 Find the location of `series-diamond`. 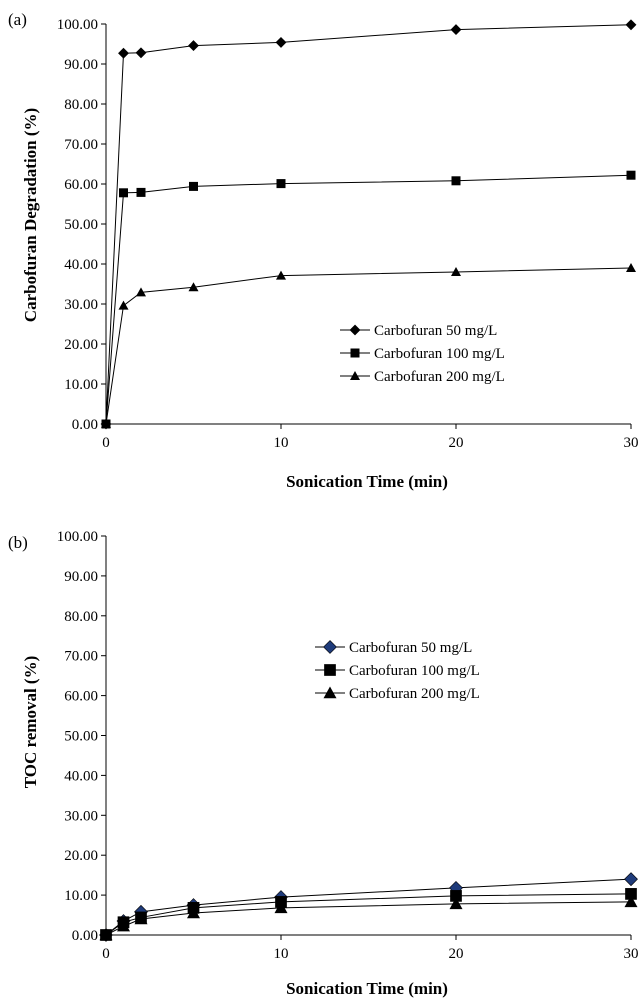

series-diamond is located at coordinates (368, 907).